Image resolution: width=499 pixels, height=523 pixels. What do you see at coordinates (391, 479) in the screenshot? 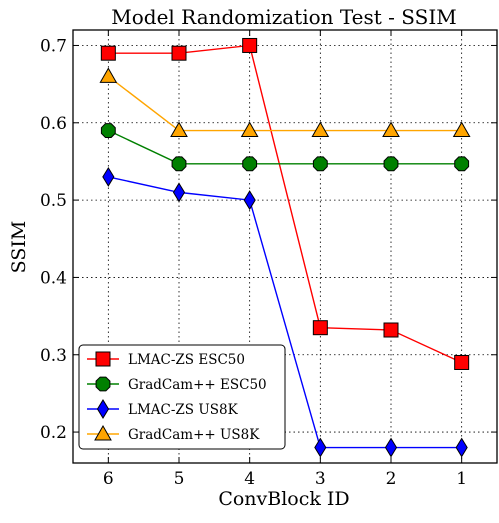
I see `x-tick-label: 2` at bounding box center [391, 479].